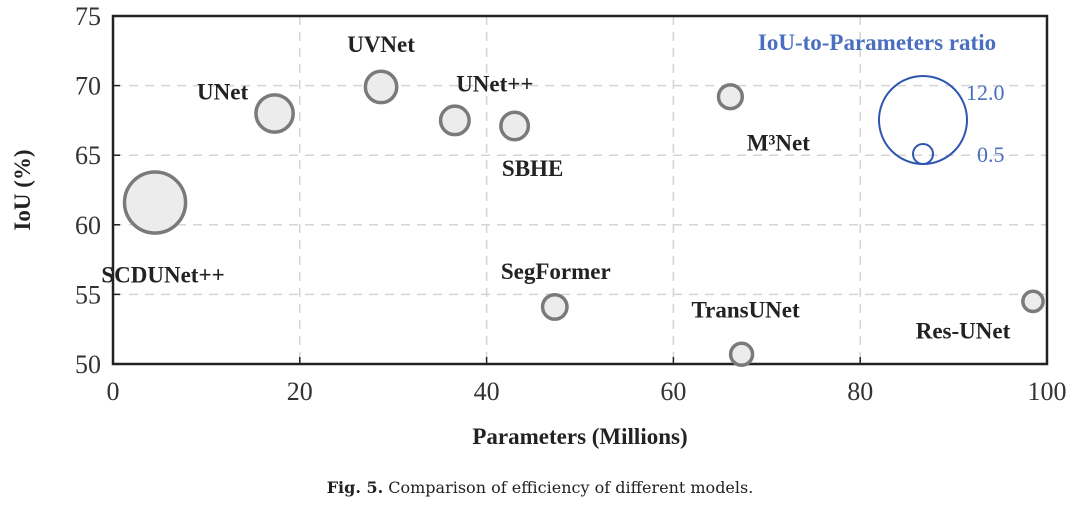  Describe the element at coordinates (923, 120) in the screenshot. I see `legend-large-bubble` at that location.